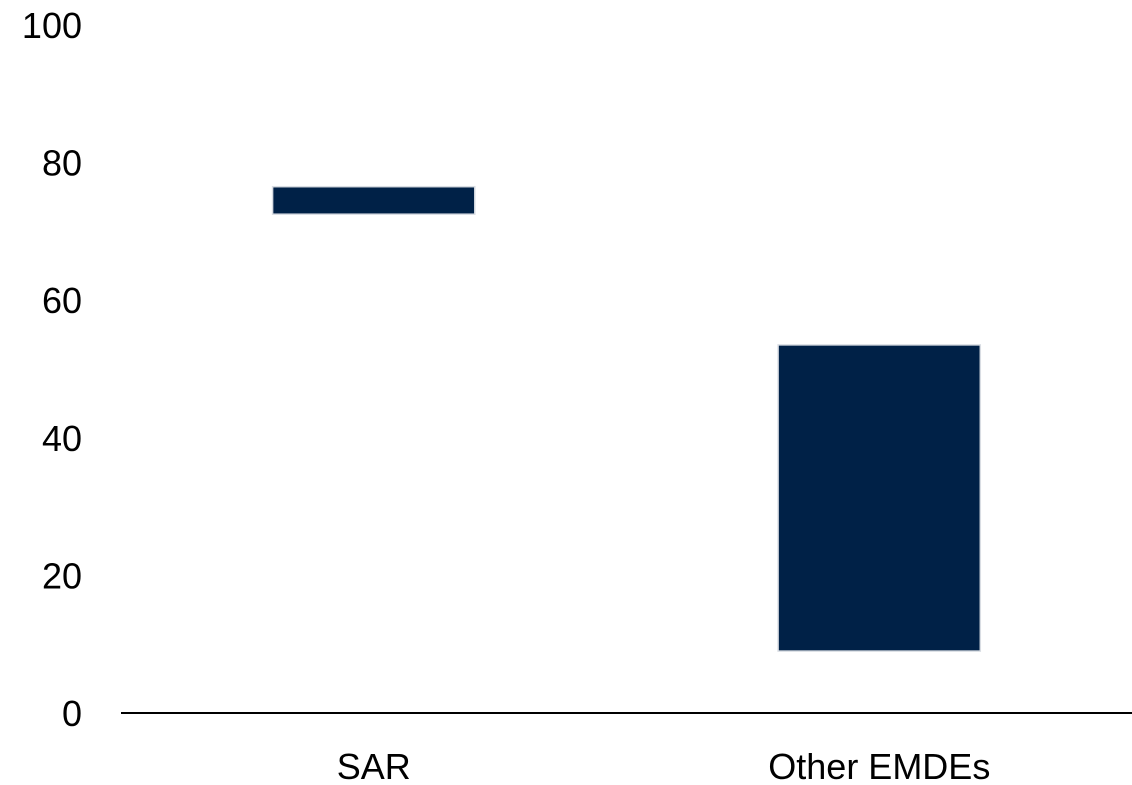 This screenshot has width=1132, height=785. What do you see at coordinates (879, 765) in the screenshot?
I see `x-category-label-other-emdes: Other EMDEs` at bounding box center [879, 765].